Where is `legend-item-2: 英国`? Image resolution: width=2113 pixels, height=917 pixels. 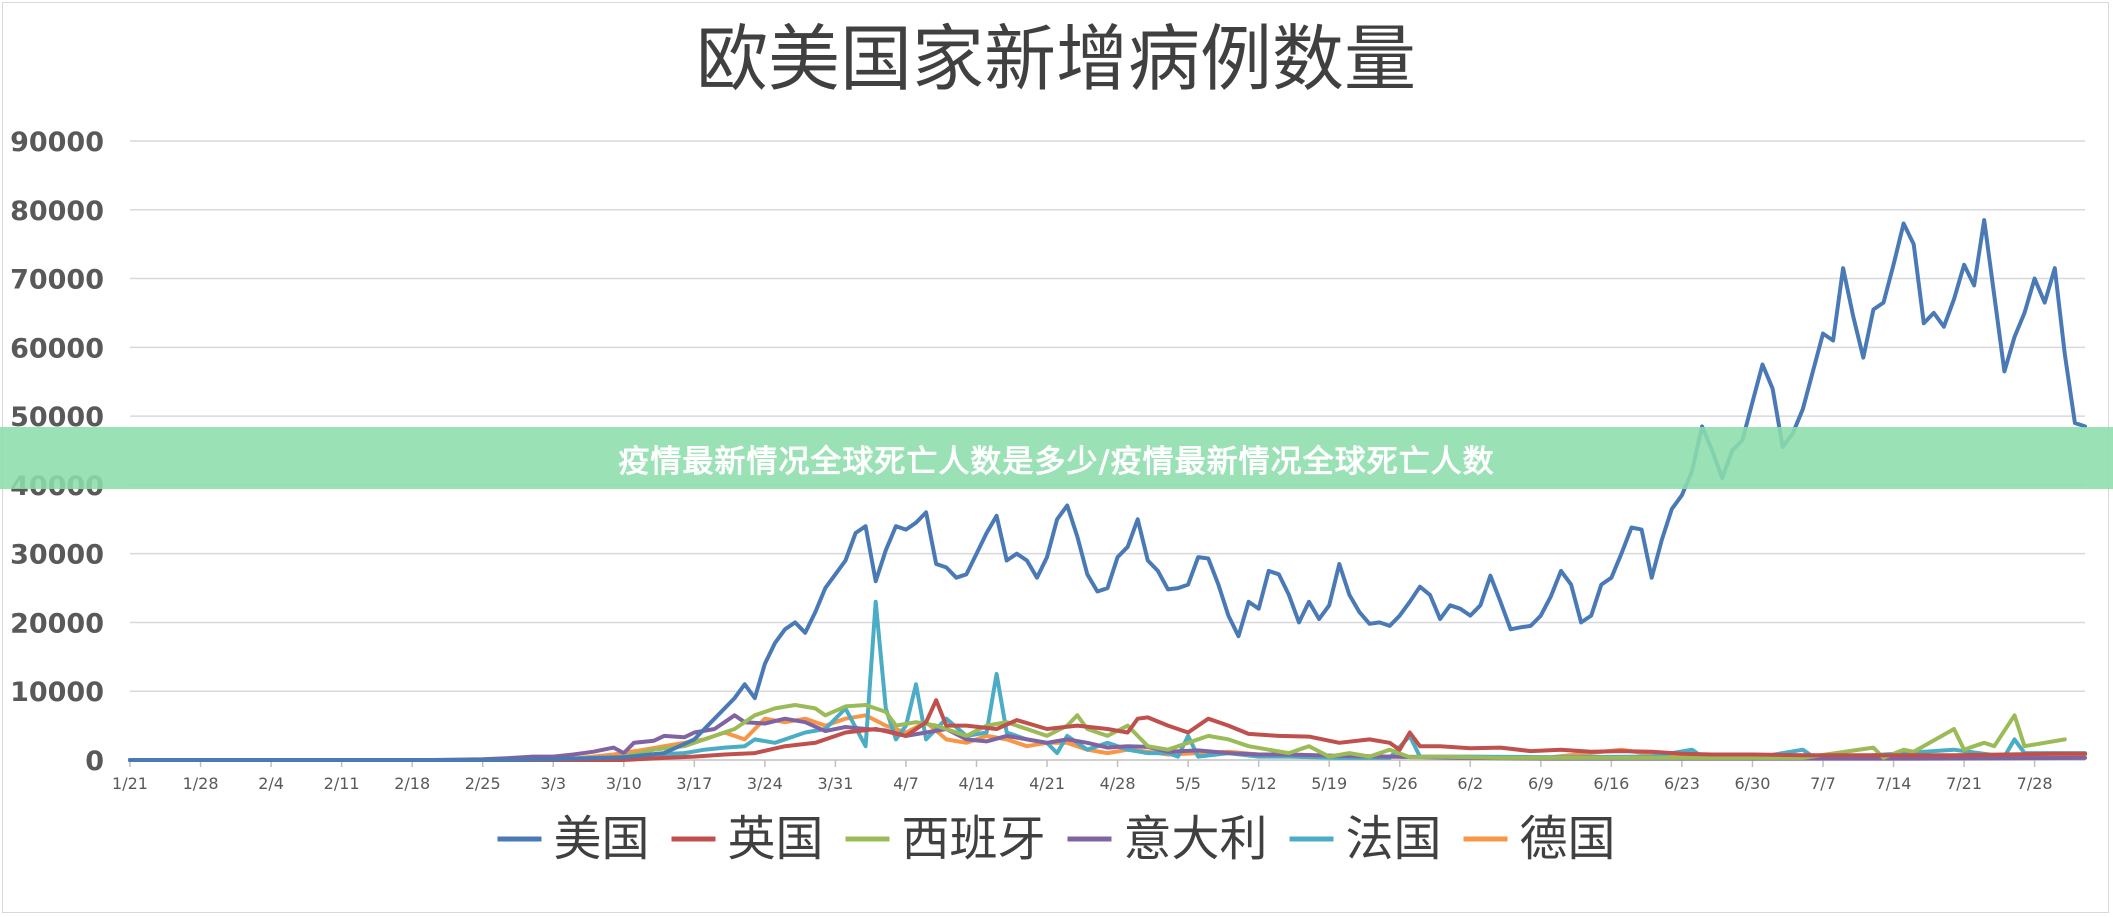 legend-item-2: 英国 is located at coordinates (747, 839).